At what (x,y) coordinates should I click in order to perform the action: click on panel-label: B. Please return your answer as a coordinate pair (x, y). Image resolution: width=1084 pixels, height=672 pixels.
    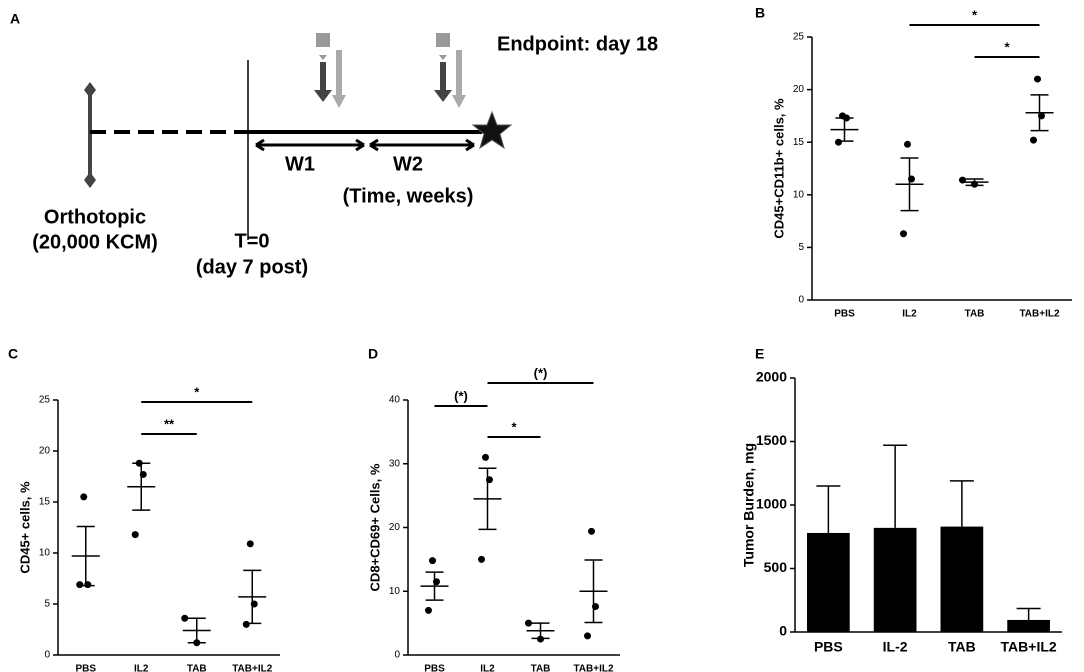
    Looking at the image, I should click on (760, 13).